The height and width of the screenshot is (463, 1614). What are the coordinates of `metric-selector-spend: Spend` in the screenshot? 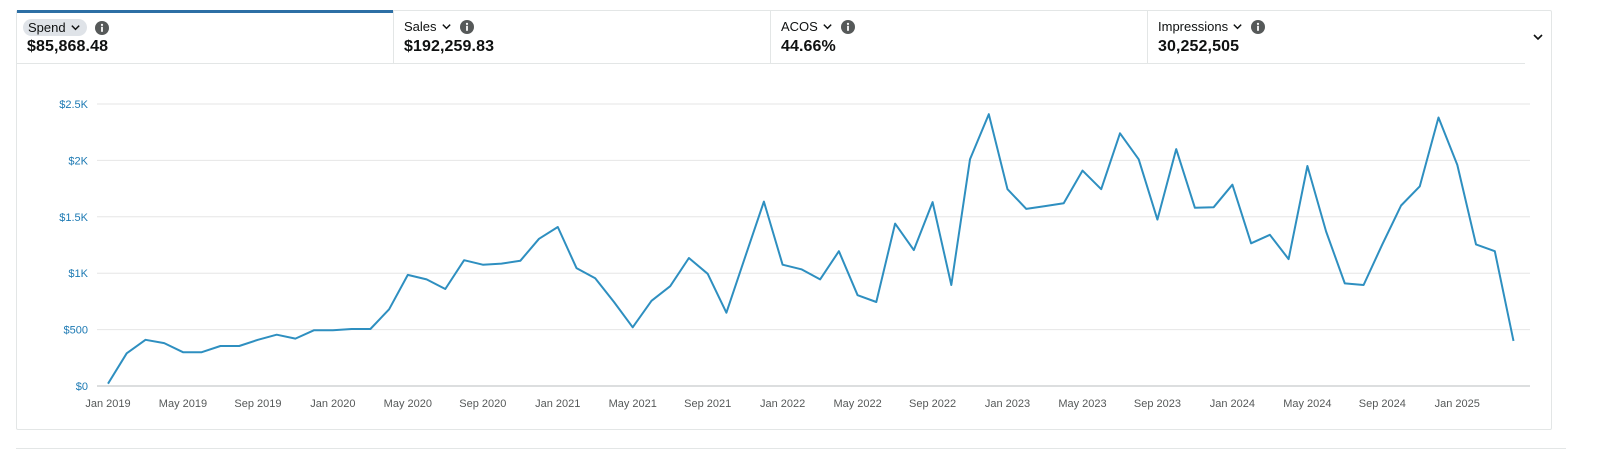 It's located at (55, 27).